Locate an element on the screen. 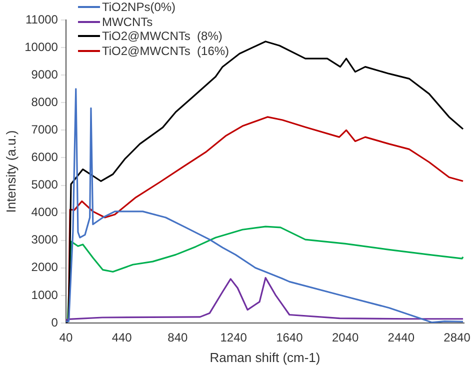 This screenshot has height=370, width=474. legend-label: TiO2NPs(0%) is located at coordinates (139, 7).